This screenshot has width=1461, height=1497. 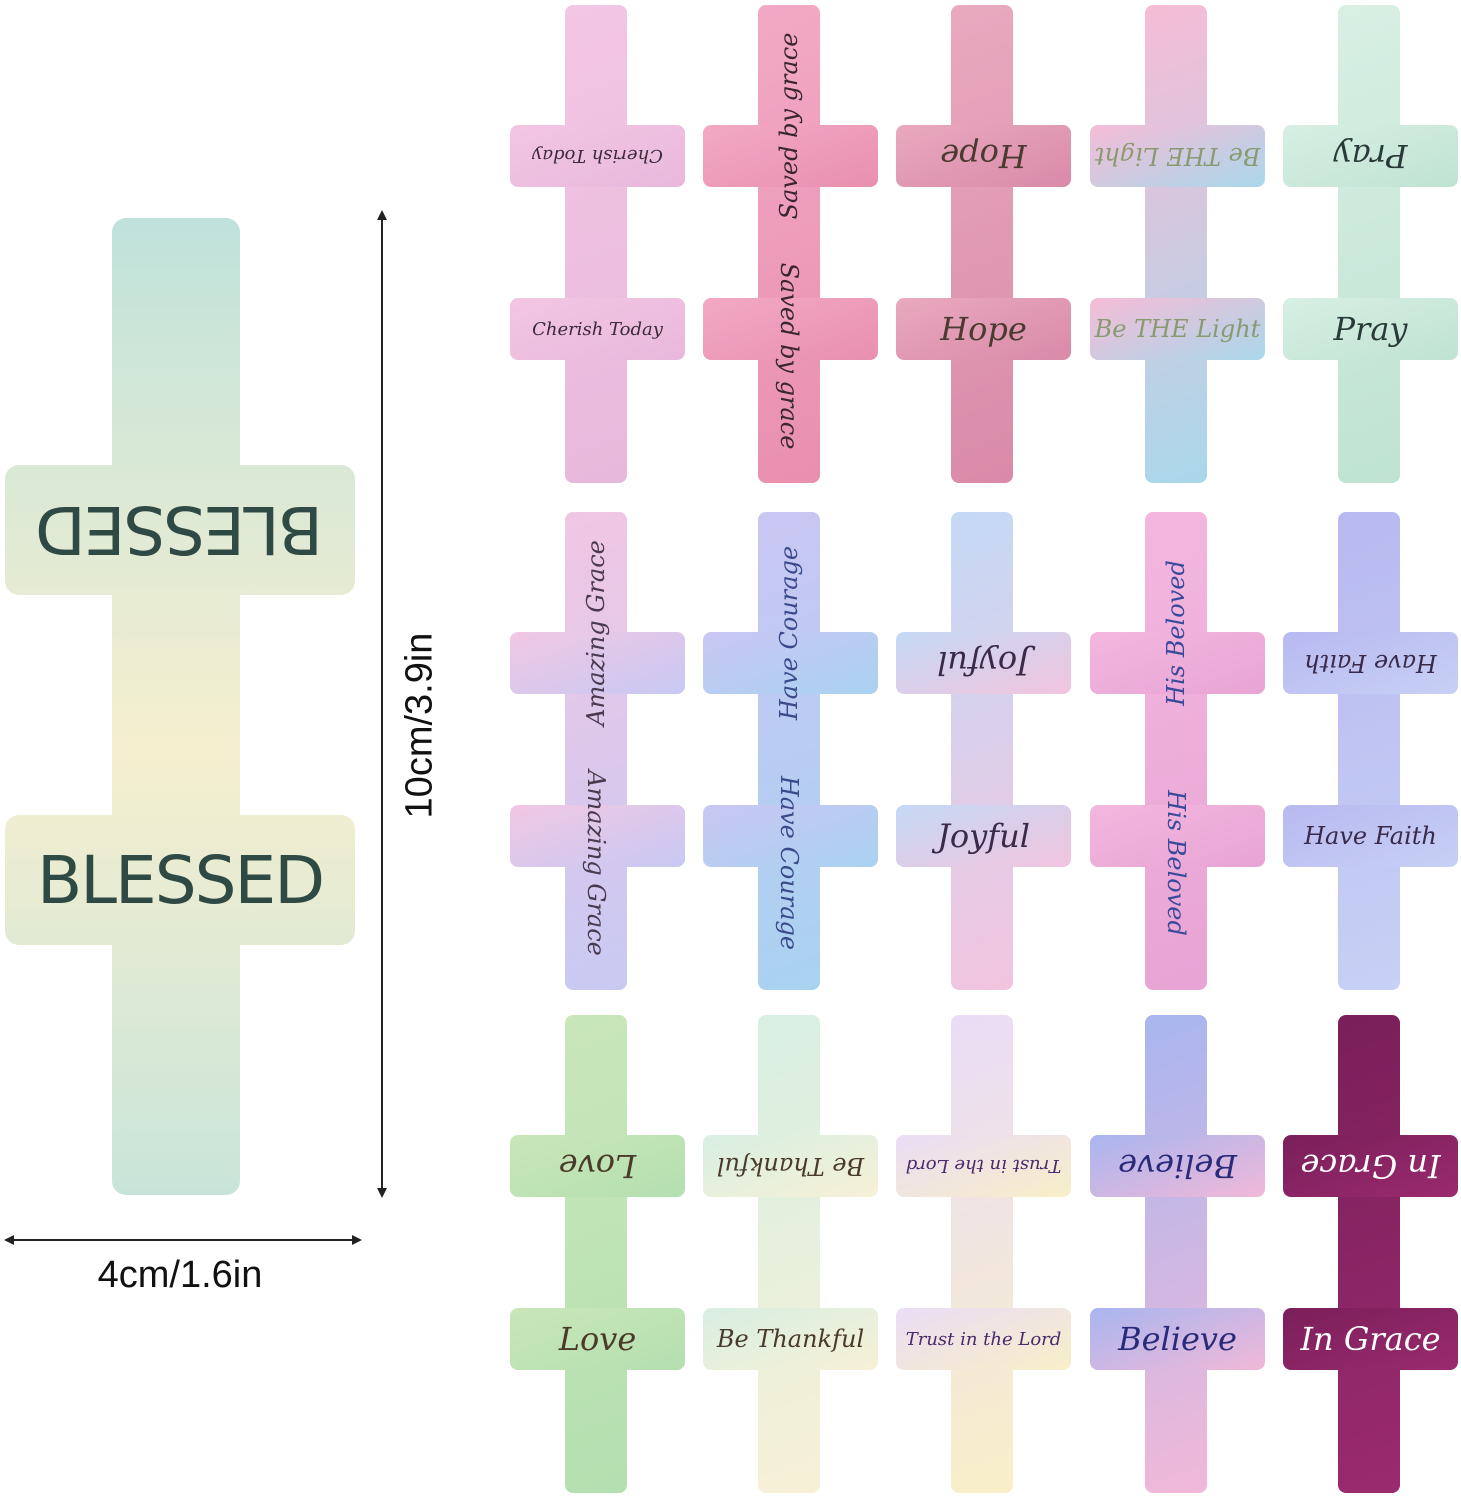 I want to click on height-label: 10cm/3.9in, so click(x=419, y=725).